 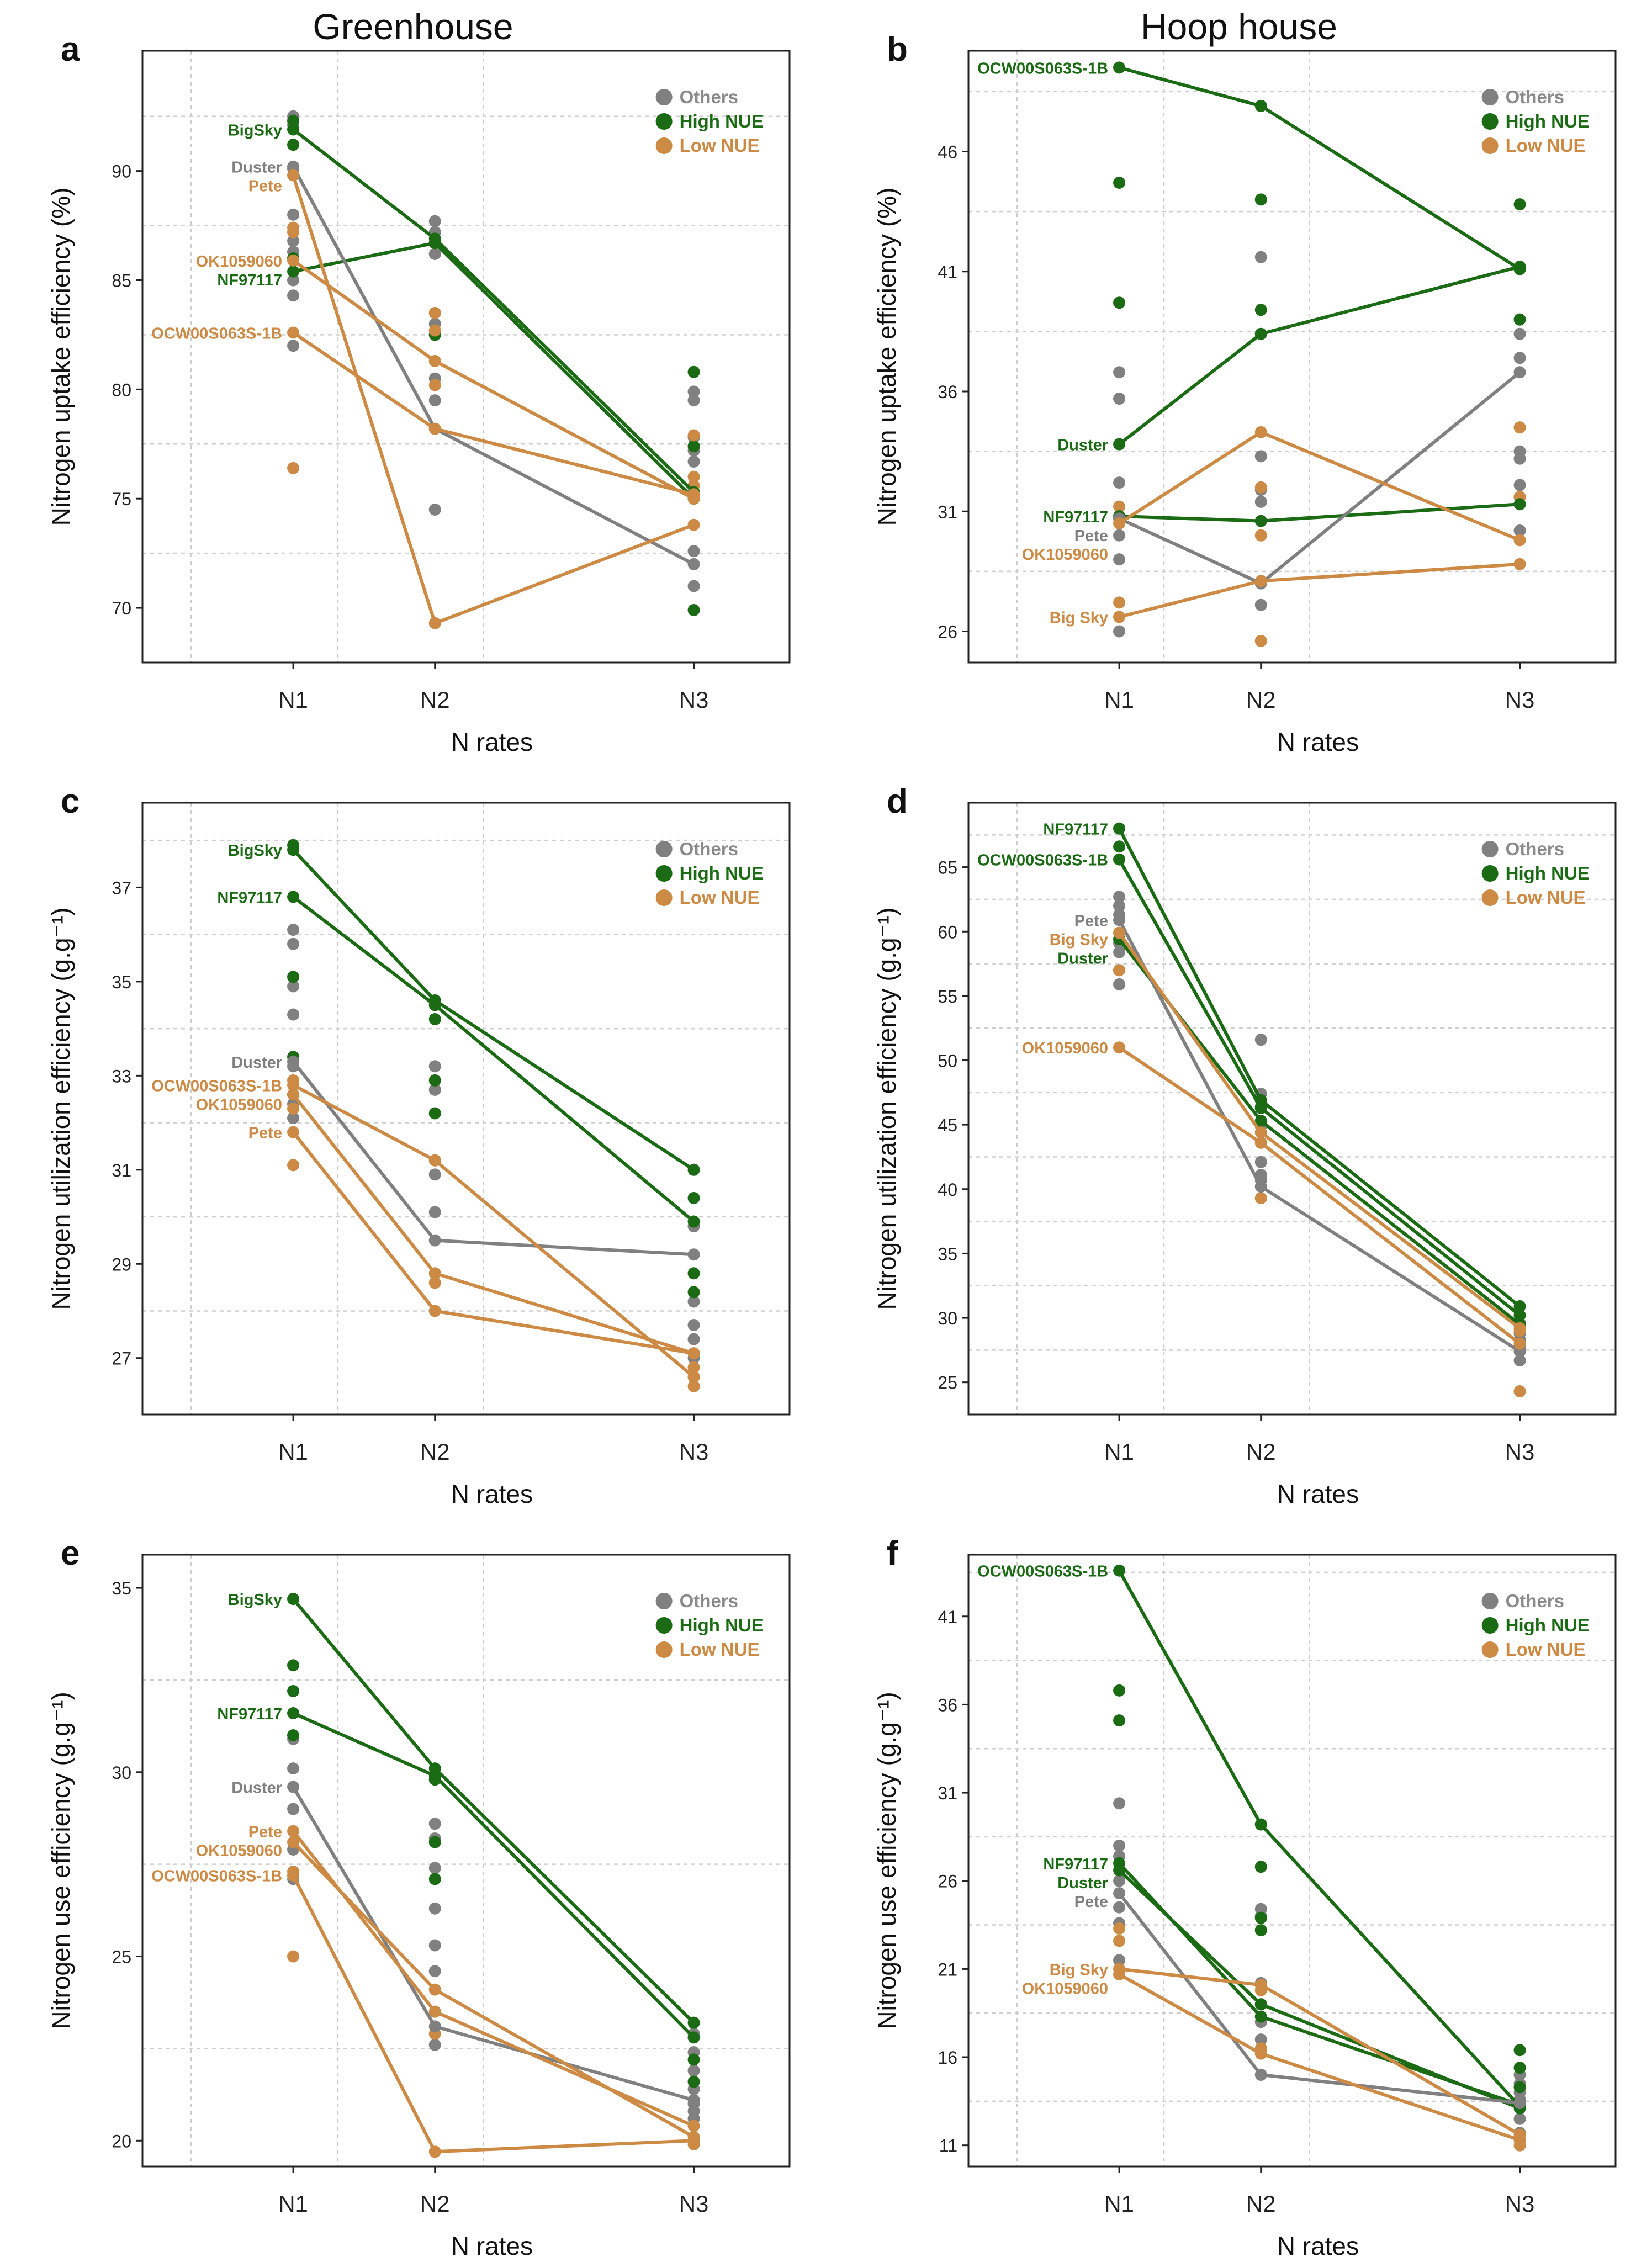 What do you see at coordinates (293, 2204) in the screenshot?
I see `x-tick-label-n1: N1` at bounding box center [293, 2204].